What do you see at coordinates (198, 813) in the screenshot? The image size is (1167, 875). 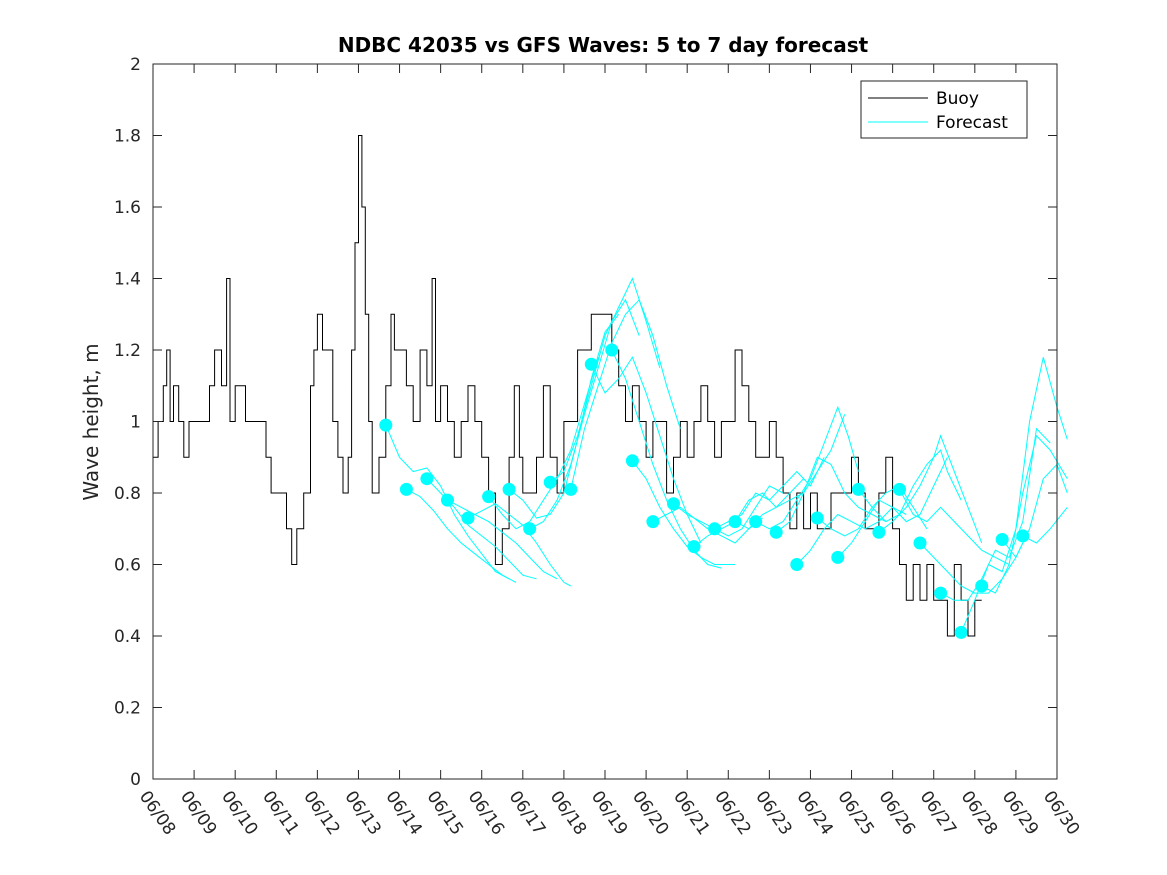 I see `x-tick-label-1: 06/09` at bounding box center [198, 813].